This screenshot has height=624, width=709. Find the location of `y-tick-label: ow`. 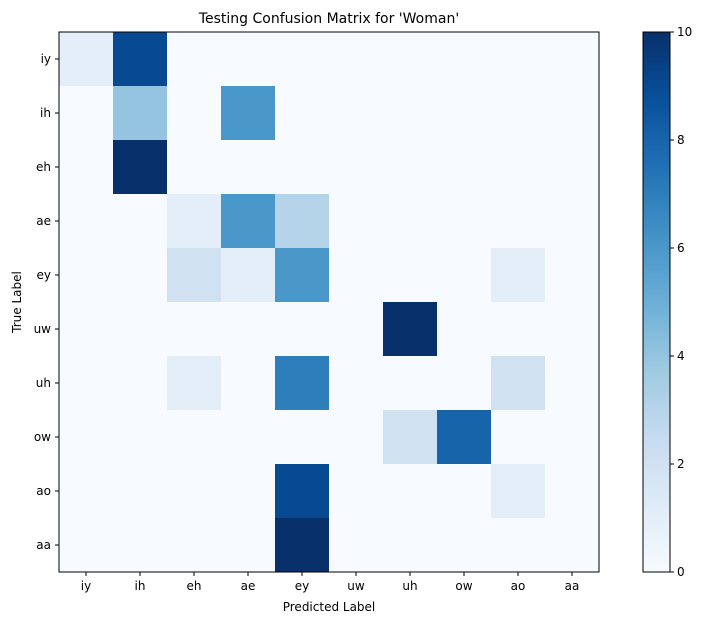

y-tick-label: ow is located at coordinates (42, 437).